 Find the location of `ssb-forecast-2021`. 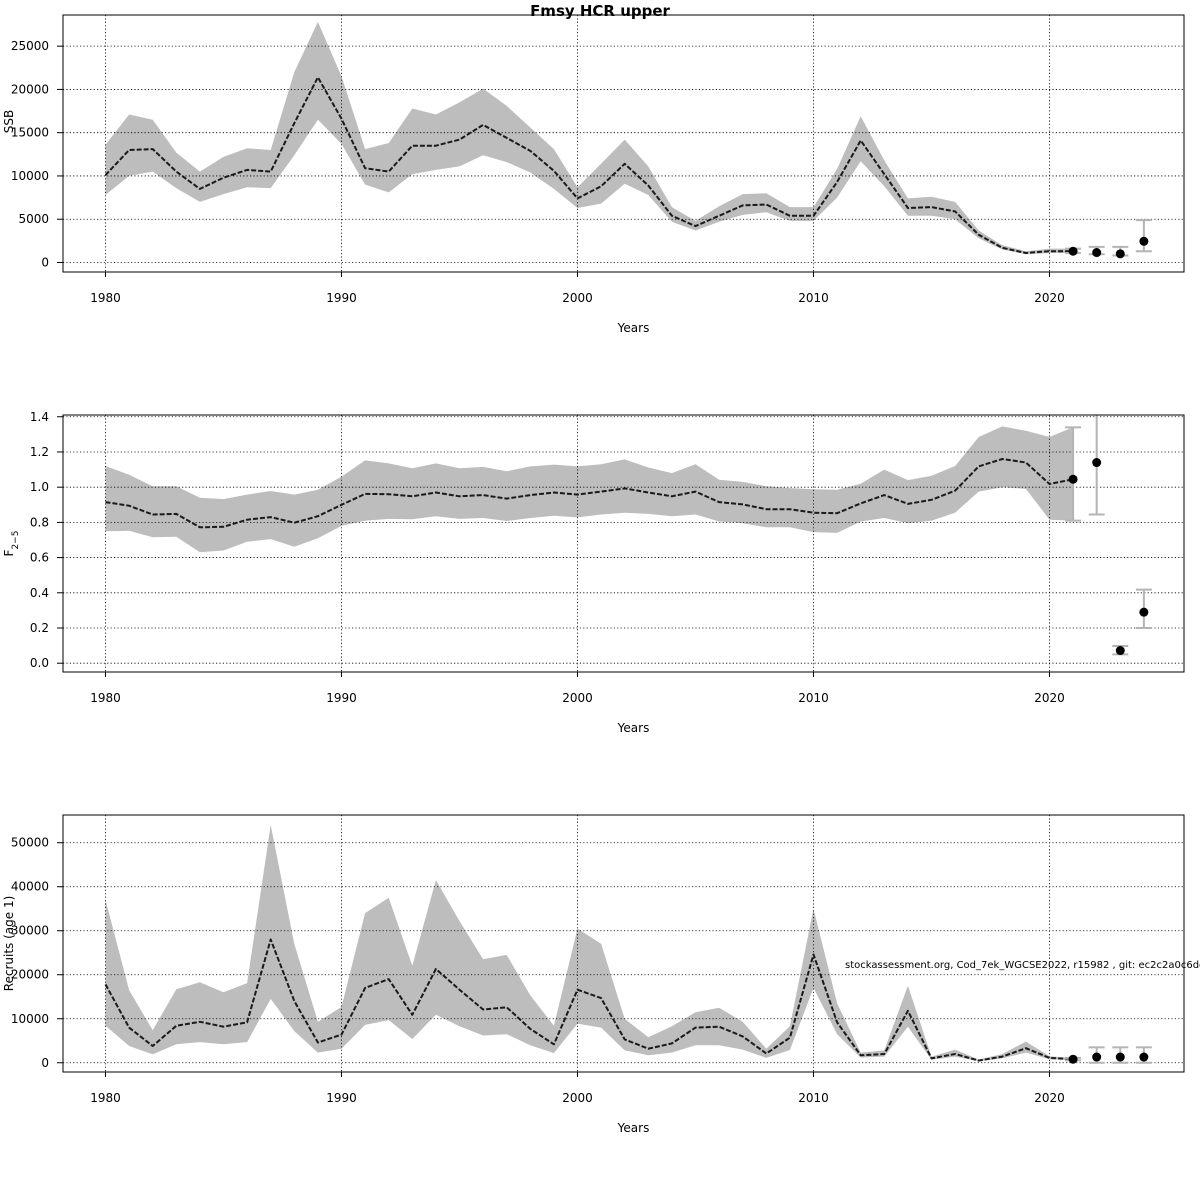

ssb-forecast-2021 is located at coordinates (1073, 251).